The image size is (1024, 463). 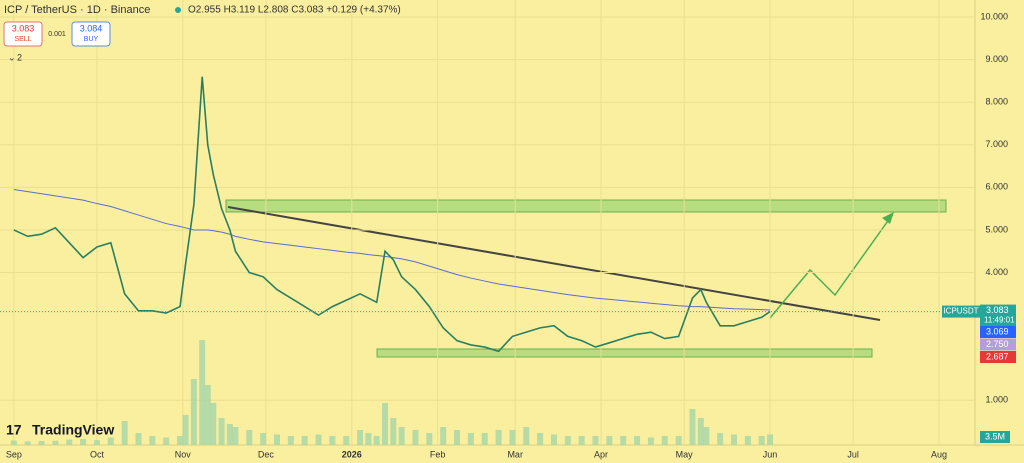 I want to click on y-tick-label: 7.000, so click(x=996, y=144).